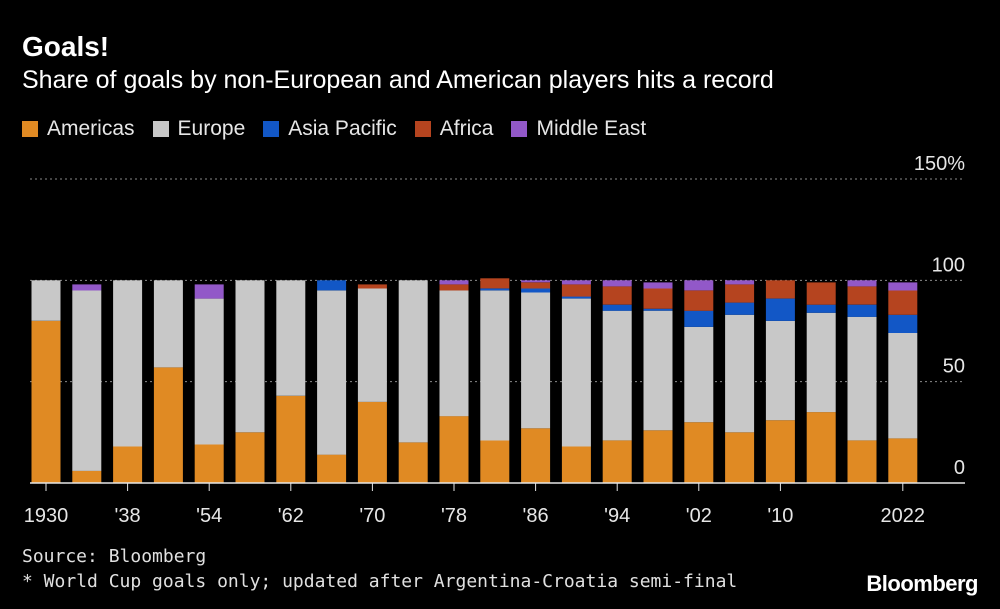 The width and height of the screenshot is (1000, 609). Describe the element at coordinates (948, 265) in the screenshot. I see `y-tick-label: 100` at that location.